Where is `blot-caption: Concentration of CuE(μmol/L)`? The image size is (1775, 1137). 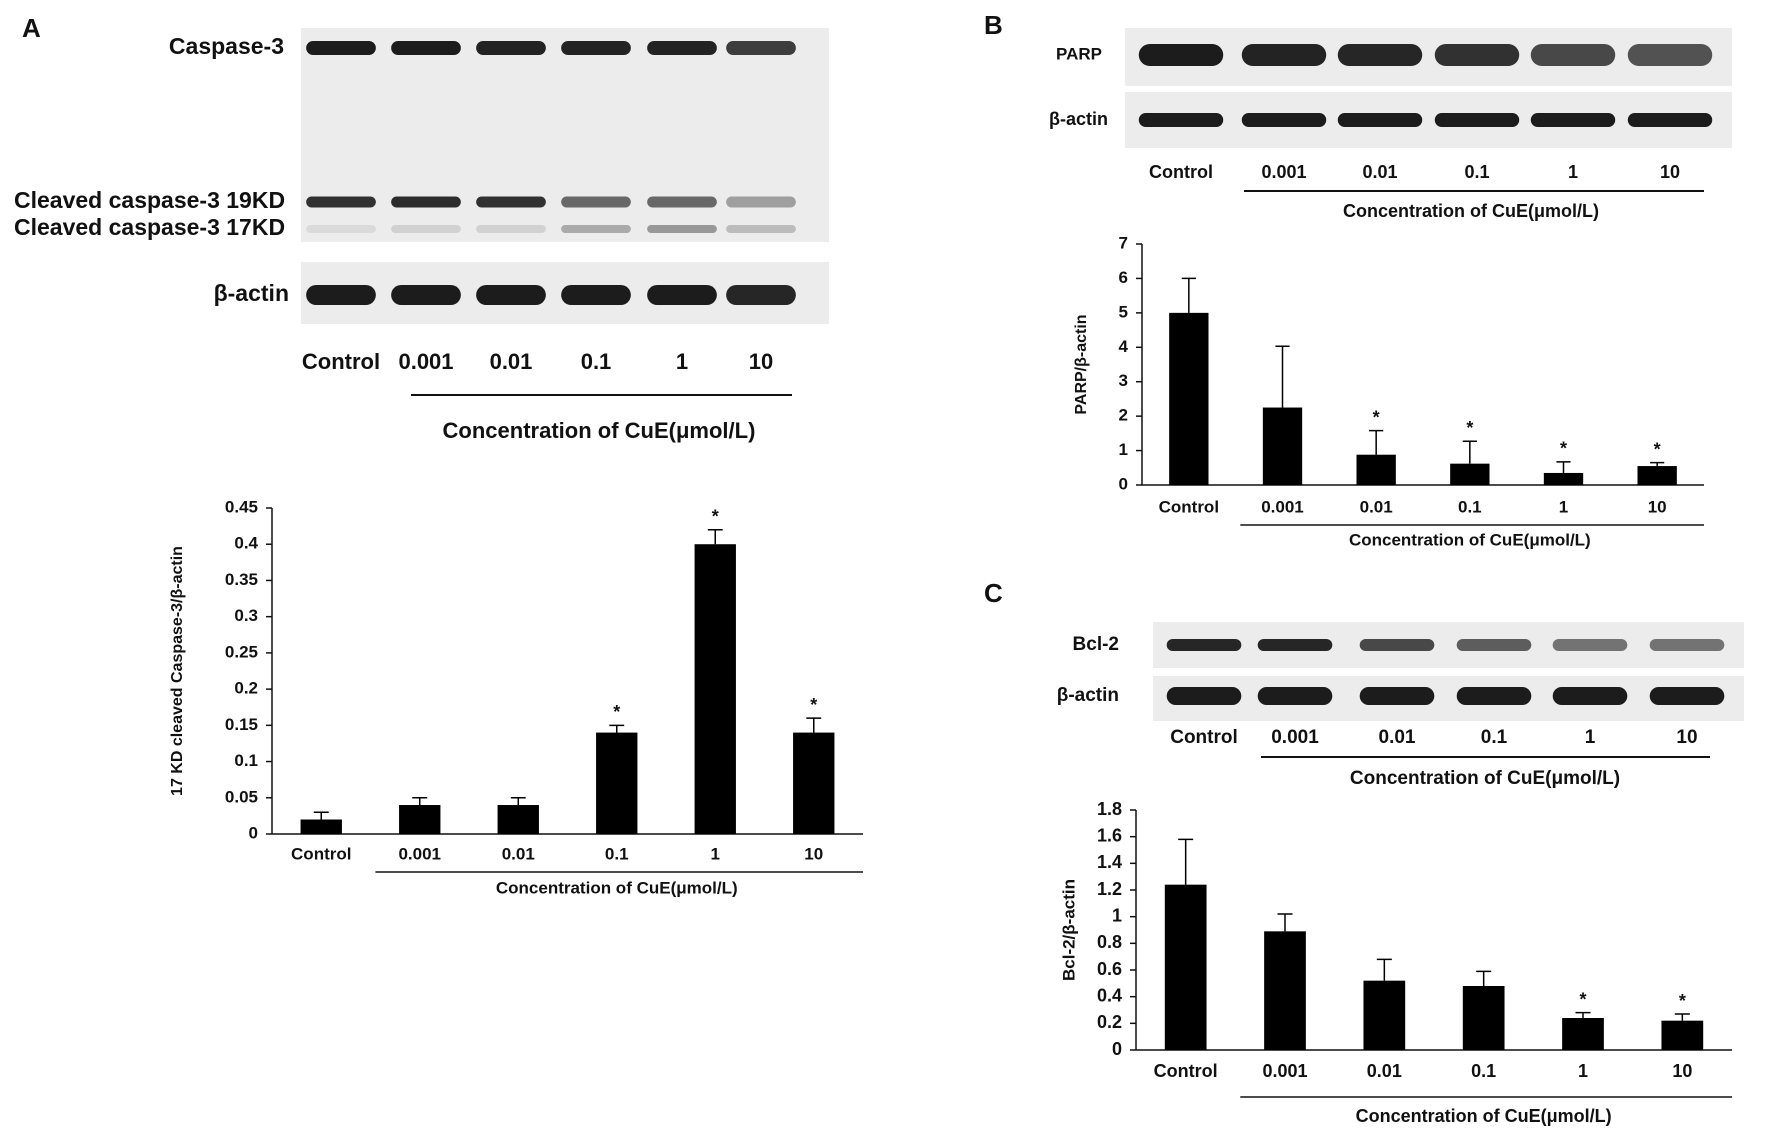 blot-caption: Concentration of CuE(μmol/L) is located at coordinates (1471, 211).